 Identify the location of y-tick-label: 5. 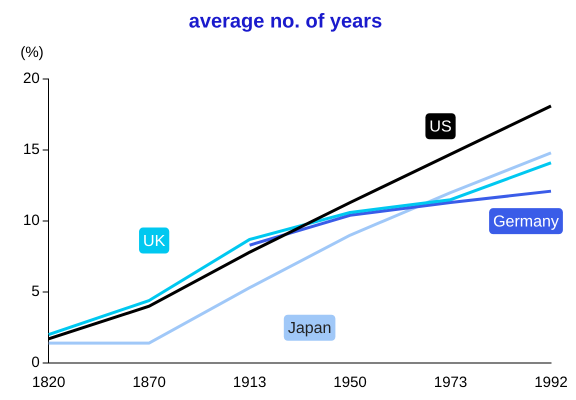
(35, 291).